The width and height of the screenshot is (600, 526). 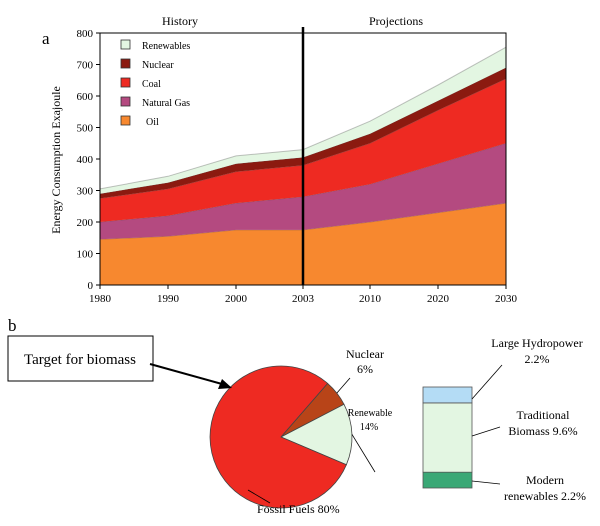 What do you see at coordinates (447, 395) in the screenshot?
I see `bar-segment-large-hydropower` at bounding box center [447, 395].